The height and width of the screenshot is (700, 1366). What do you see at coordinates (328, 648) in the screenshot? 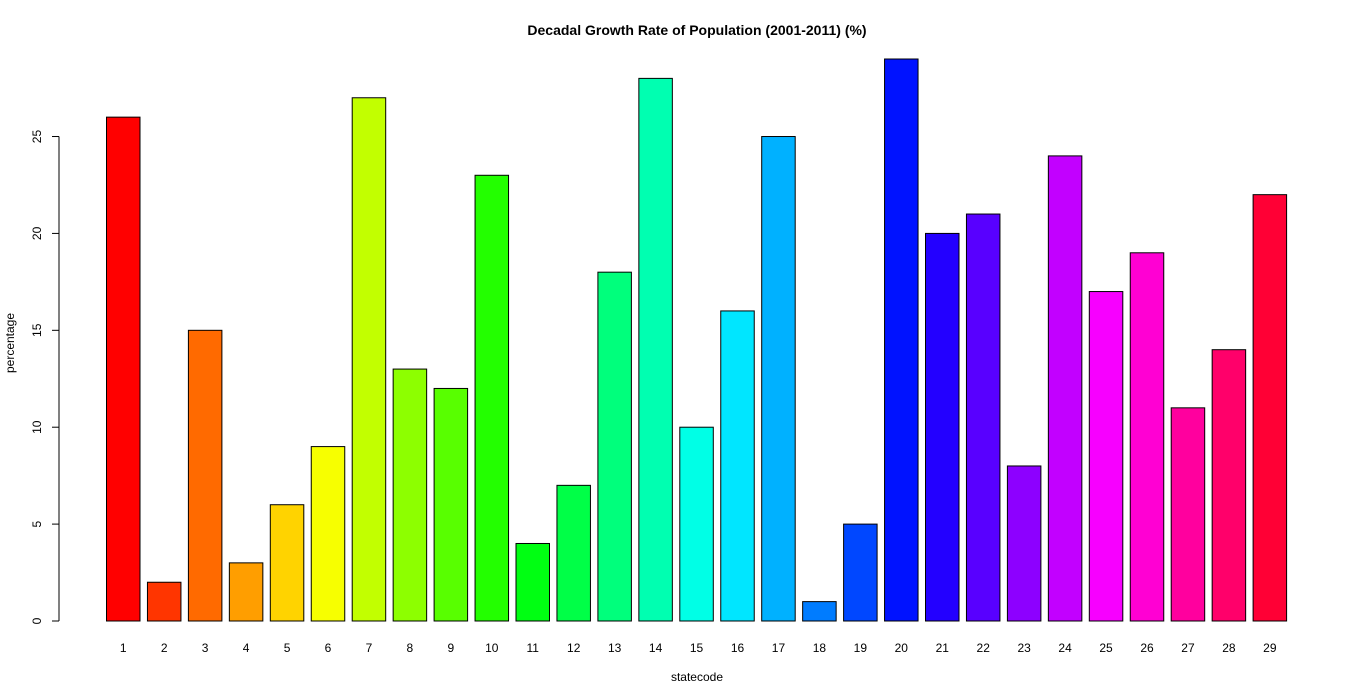
I see `x-tick-label: 6` at bounding box center [328, 648].